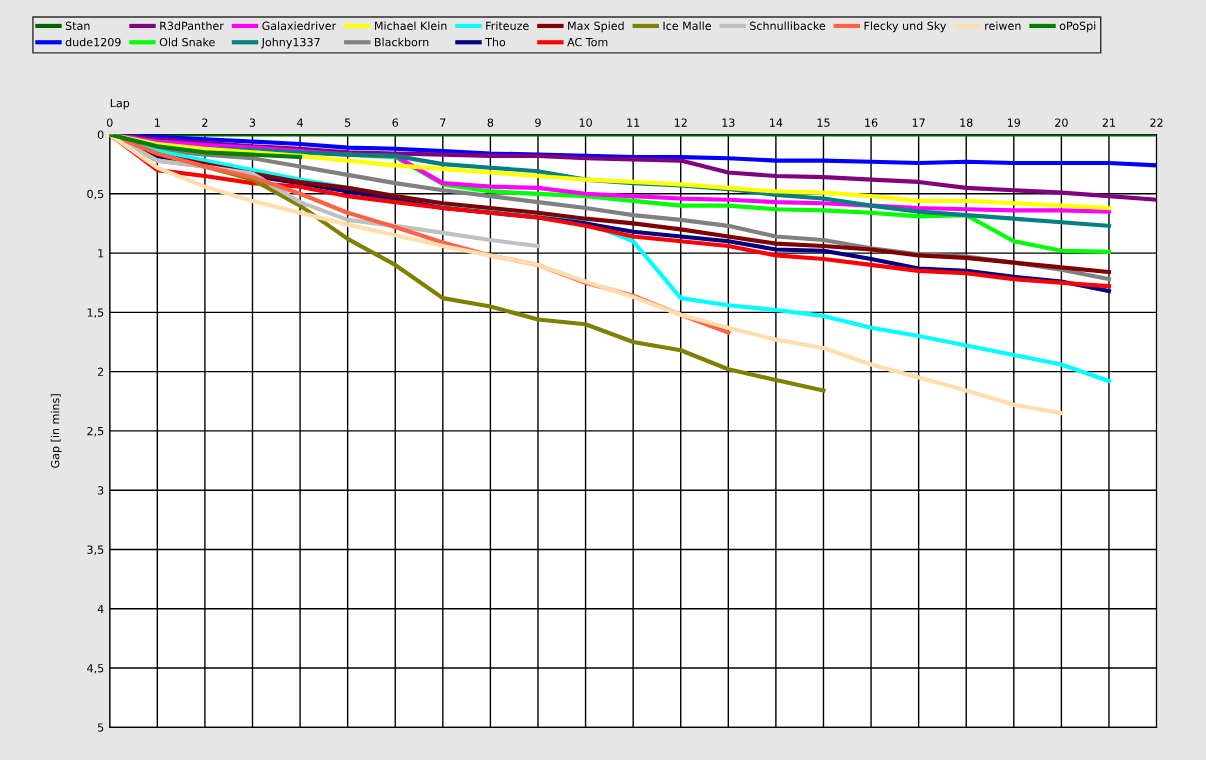 This screenshot has width=1206, height=760. What do you see at coordinates (100, 134) in the screenshot?
I see `y-tick-label: 0` at bounding box center [100, 134].